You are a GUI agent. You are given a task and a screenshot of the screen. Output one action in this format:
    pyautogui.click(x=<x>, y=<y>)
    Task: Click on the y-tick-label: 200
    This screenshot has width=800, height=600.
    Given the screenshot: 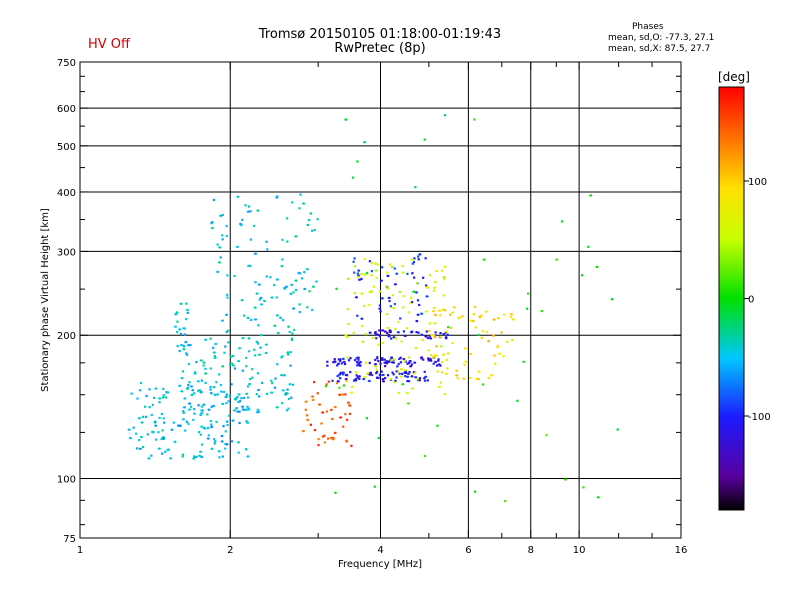 What is the action you would take?
    pyautogui.click(x=66, y=336)
    